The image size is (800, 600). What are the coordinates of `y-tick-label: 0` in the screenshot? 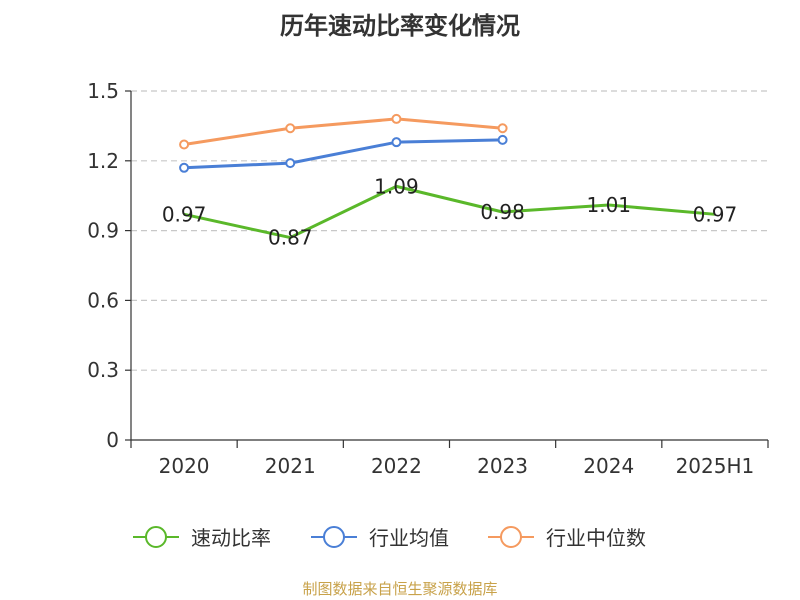 It's located at (112, 440).